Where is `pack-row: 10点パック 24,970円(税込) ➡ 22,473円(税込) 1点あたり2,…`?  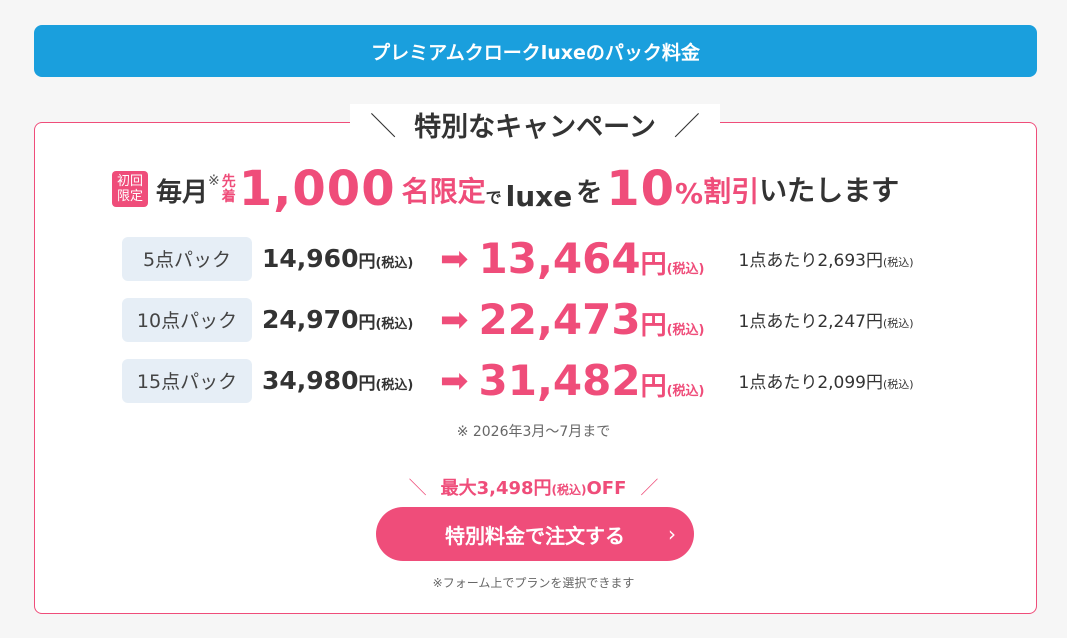
pack-row: 10点パック 24,970円(税込) ➡ 22,473円(税込) 1点あたり2,… is located at coordinates (518, 319).